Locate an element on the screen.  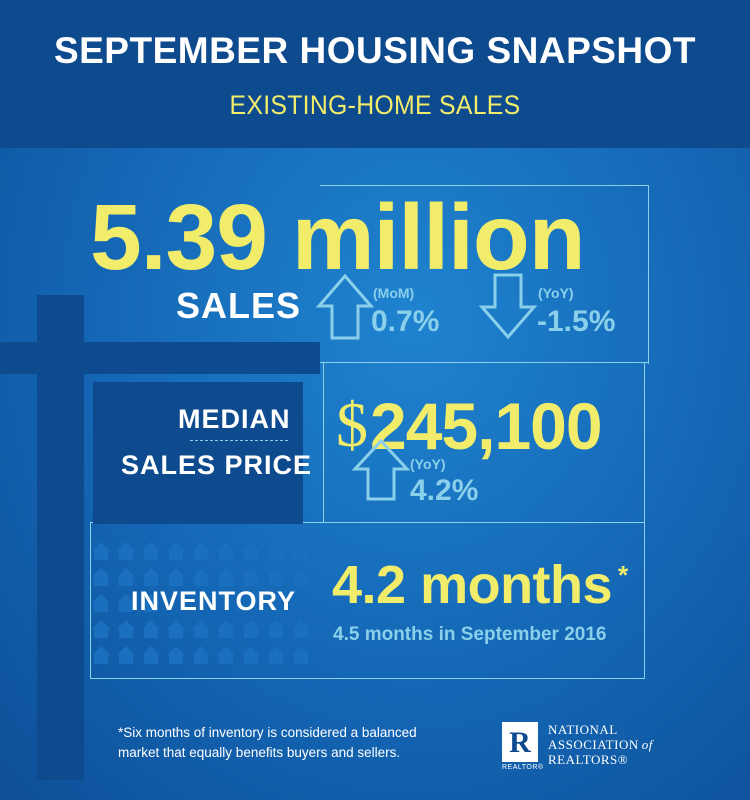
logo-realtor-caption: REALTOR® is located at coordinates (523, 767).